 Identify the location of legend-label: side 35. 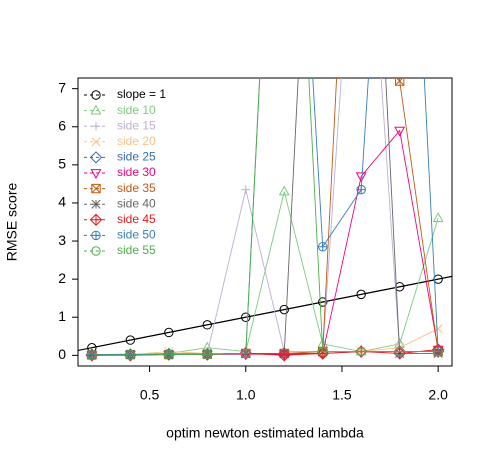
(136, 188).